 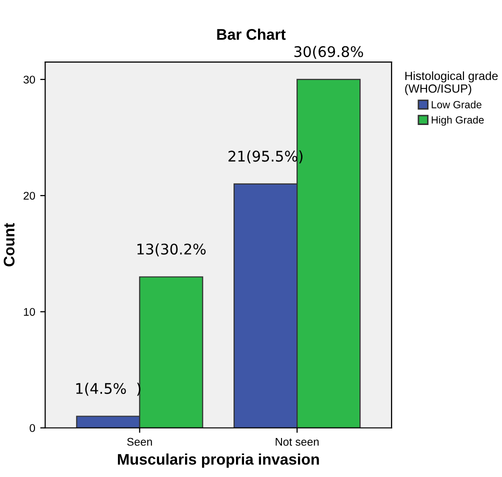 I want to click on x-tick-label: Seen, so click(x=139, y=442).